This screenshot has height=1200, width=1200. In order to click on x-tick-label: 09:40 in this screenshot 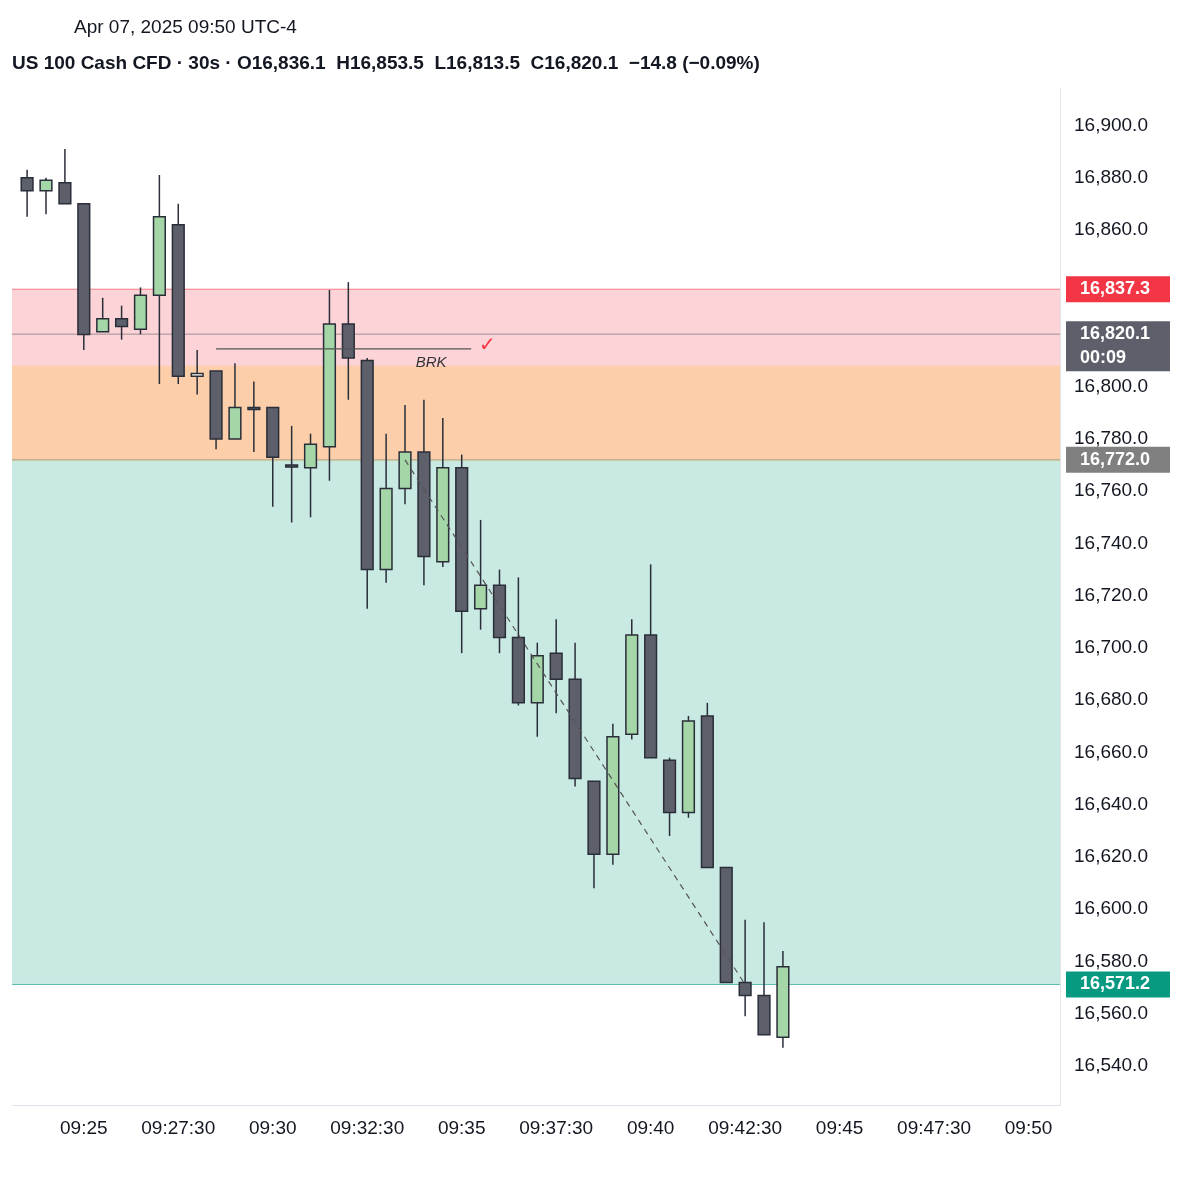, I will do `click(650, 1127)`.